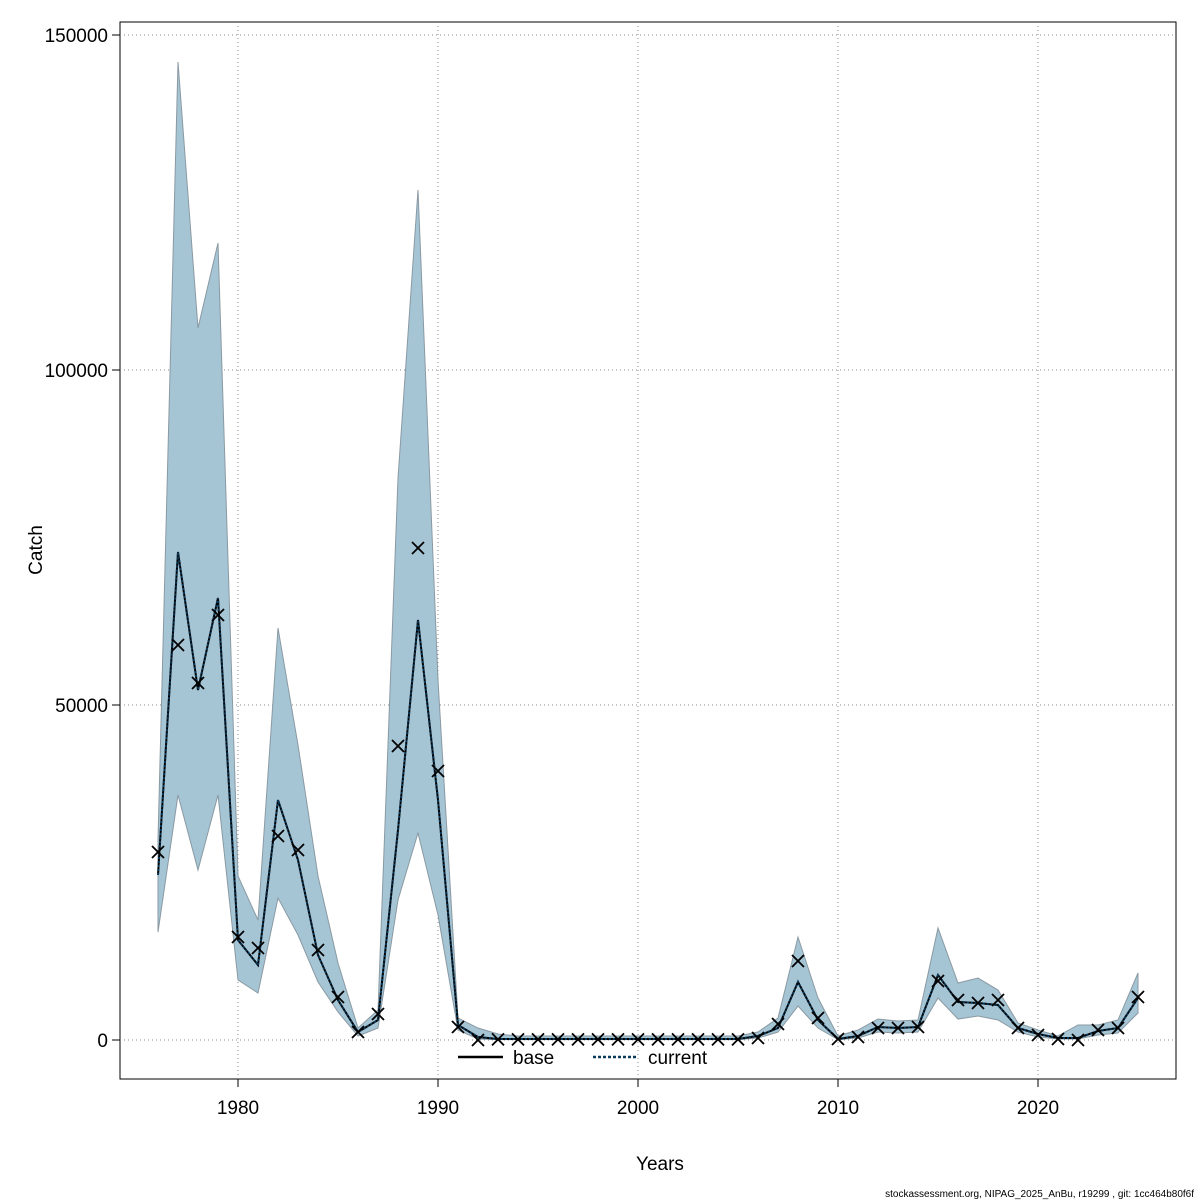 This screenshot has height=1200, width=1200. I want to click on x-tick-label: 2020, so click(1038, 1108).